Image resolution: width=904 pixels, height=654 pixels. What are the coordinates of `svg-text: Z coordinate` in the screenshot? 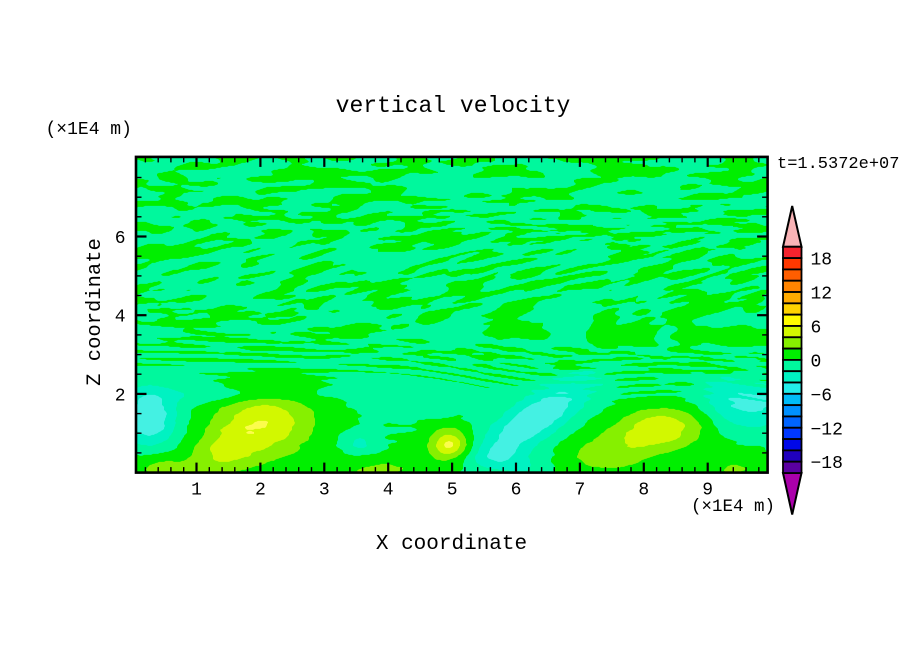 It's located at (95, 312).